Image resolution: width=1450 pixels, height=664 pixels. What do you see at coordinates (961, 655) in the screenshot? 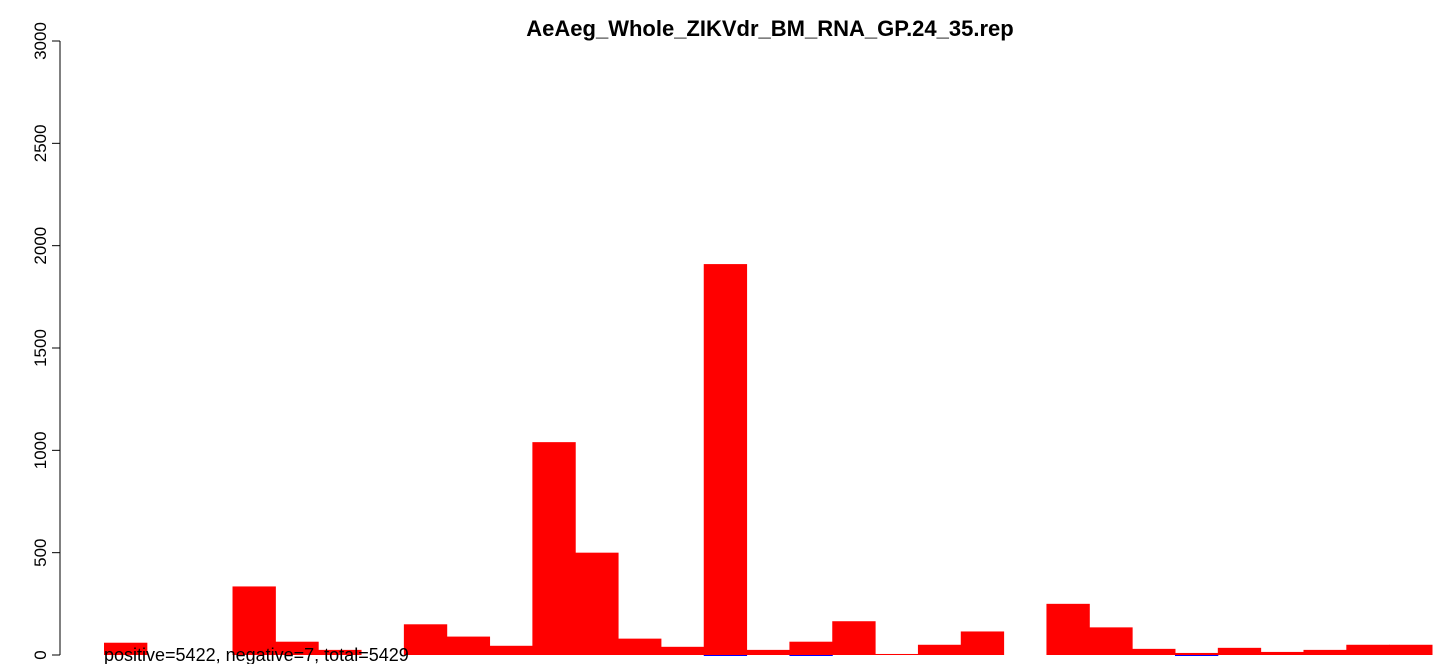
I see `negative-bars` at bounding box center [961, 655].